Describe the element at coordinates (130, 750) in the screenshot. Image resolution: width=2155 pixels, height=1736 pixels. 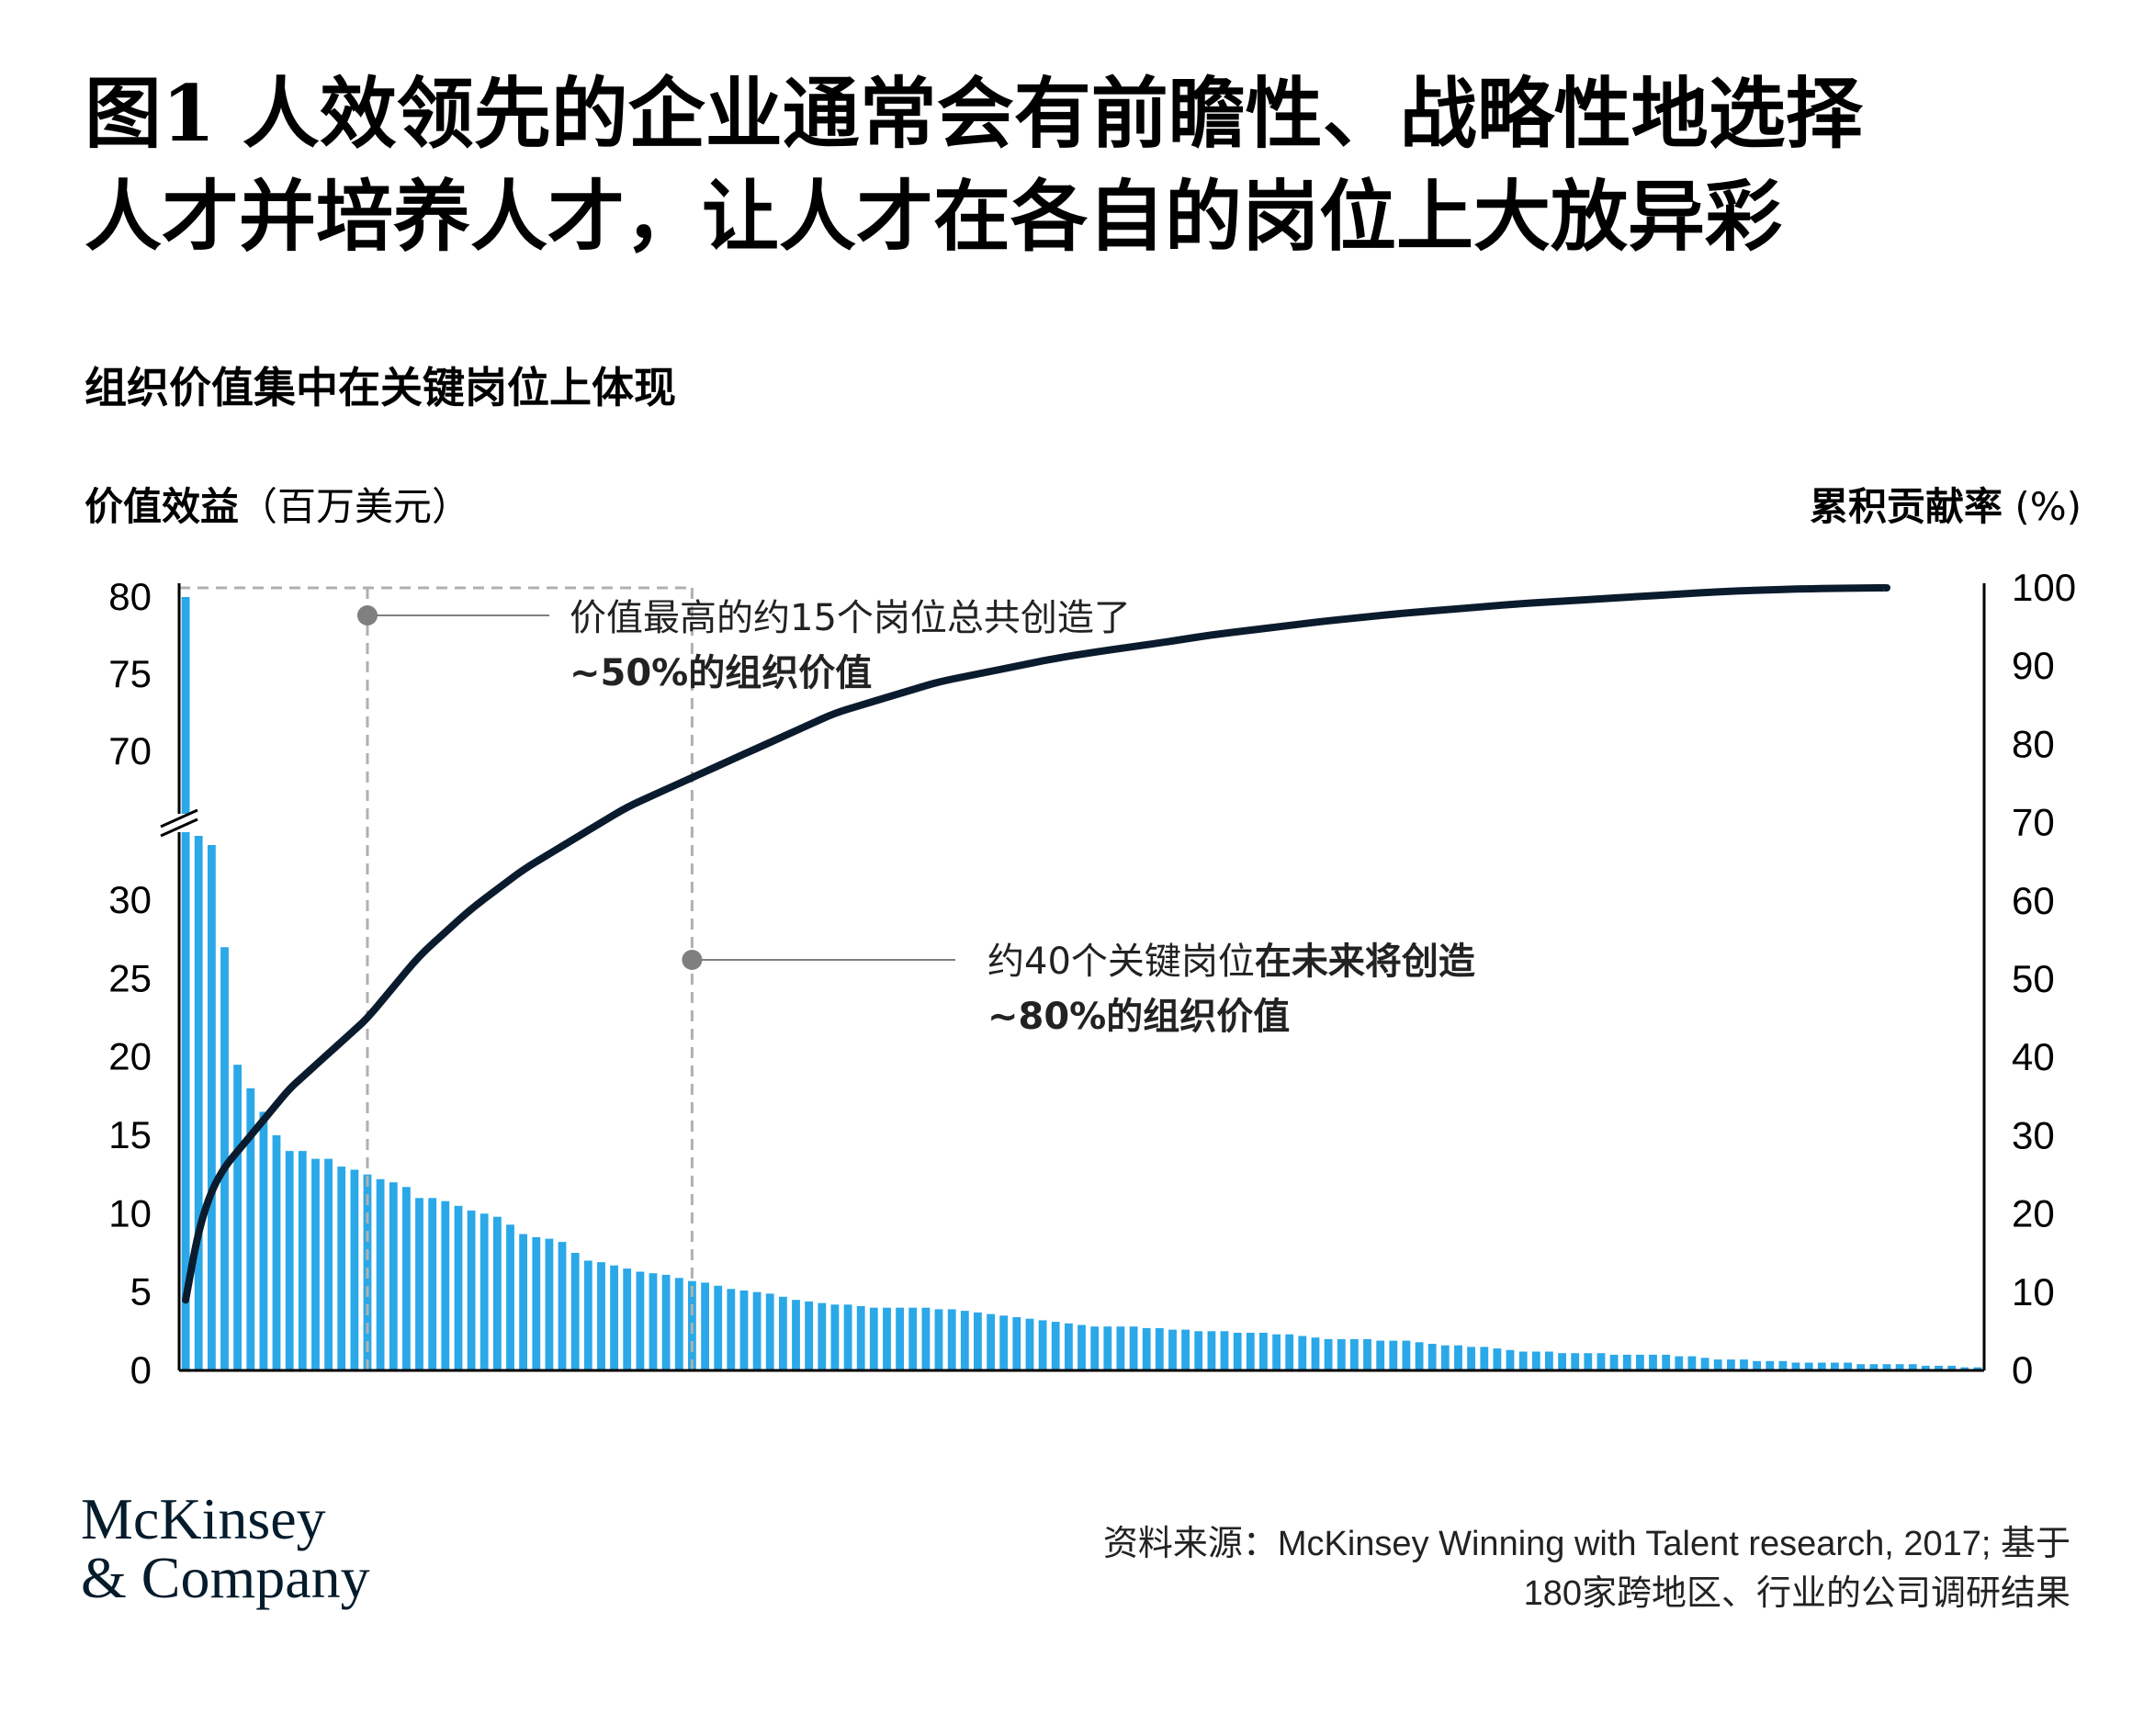
I see `left-tick-label: 70` at that location.